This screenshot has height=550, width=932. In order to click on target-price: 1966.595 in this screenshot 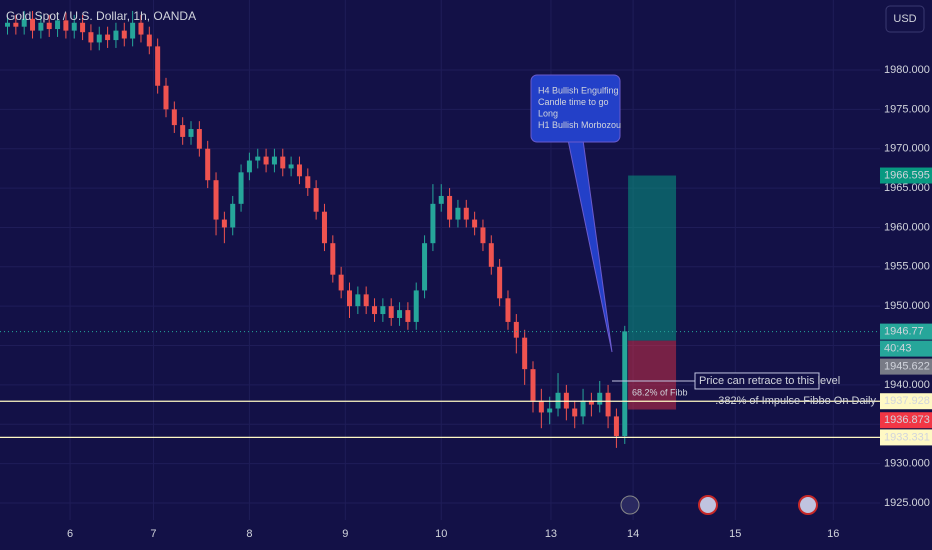, I will do `click(907, 175)`.